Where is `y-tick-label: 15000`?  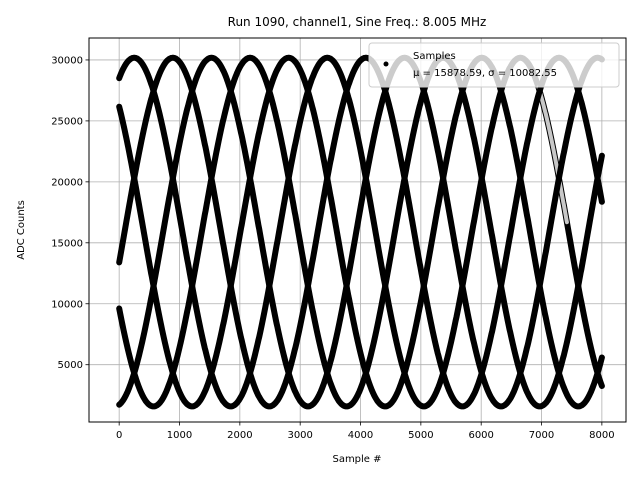
y-tick-label: 15000 is located at coordinates (67, 243).